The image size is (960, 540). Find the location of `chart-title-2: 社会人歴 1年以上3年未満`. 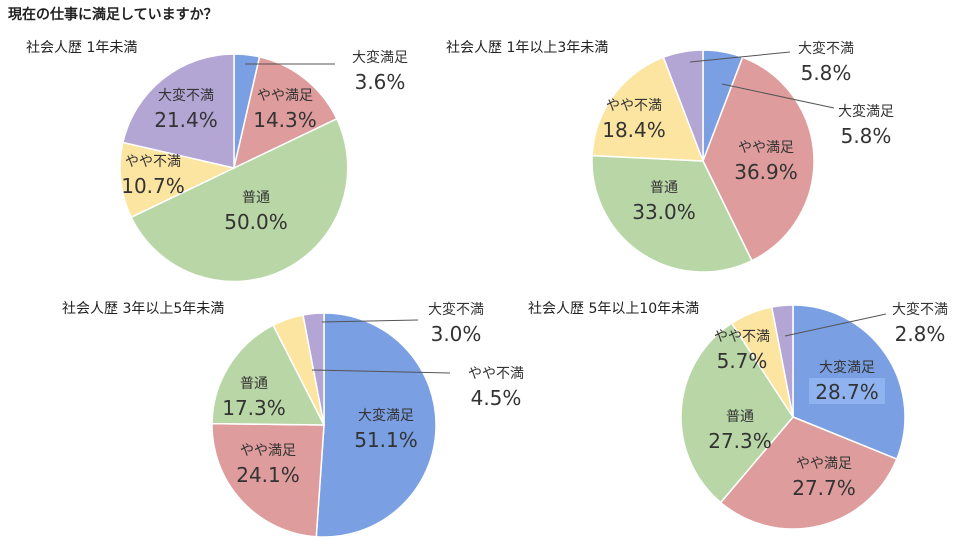

chart-title-2: 社会人歴 1年以上3年未満 is located at coordinates (527, 48).